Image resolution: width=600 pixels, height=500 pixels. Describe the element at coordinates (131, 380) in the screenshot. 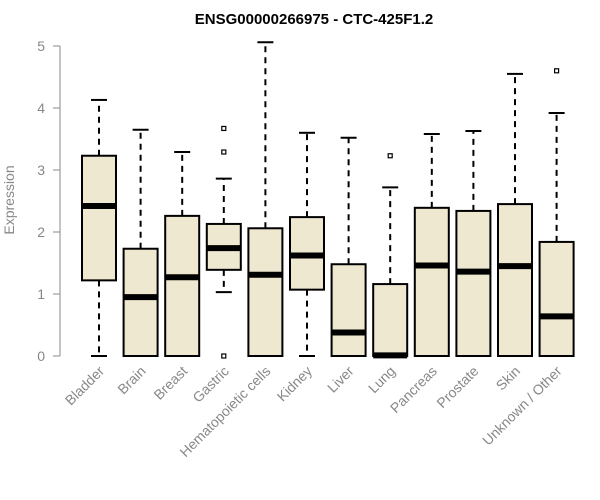

I see `category-label: Brain` at that location.